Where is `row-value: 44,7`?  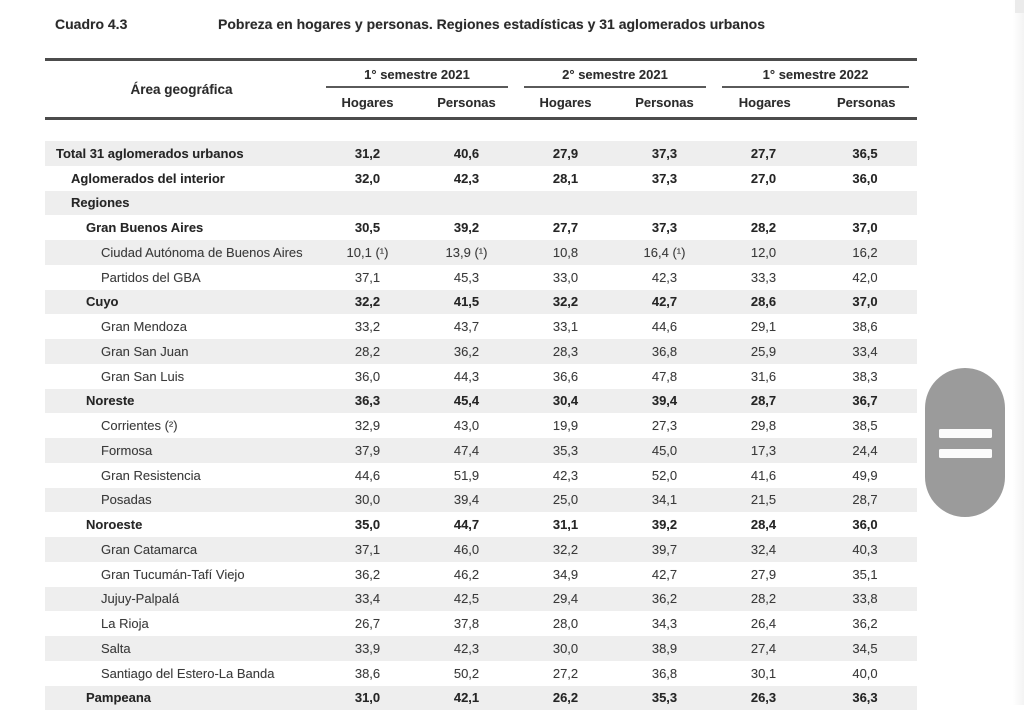 row-value: 44,7 is located at coordinates (466, 524).